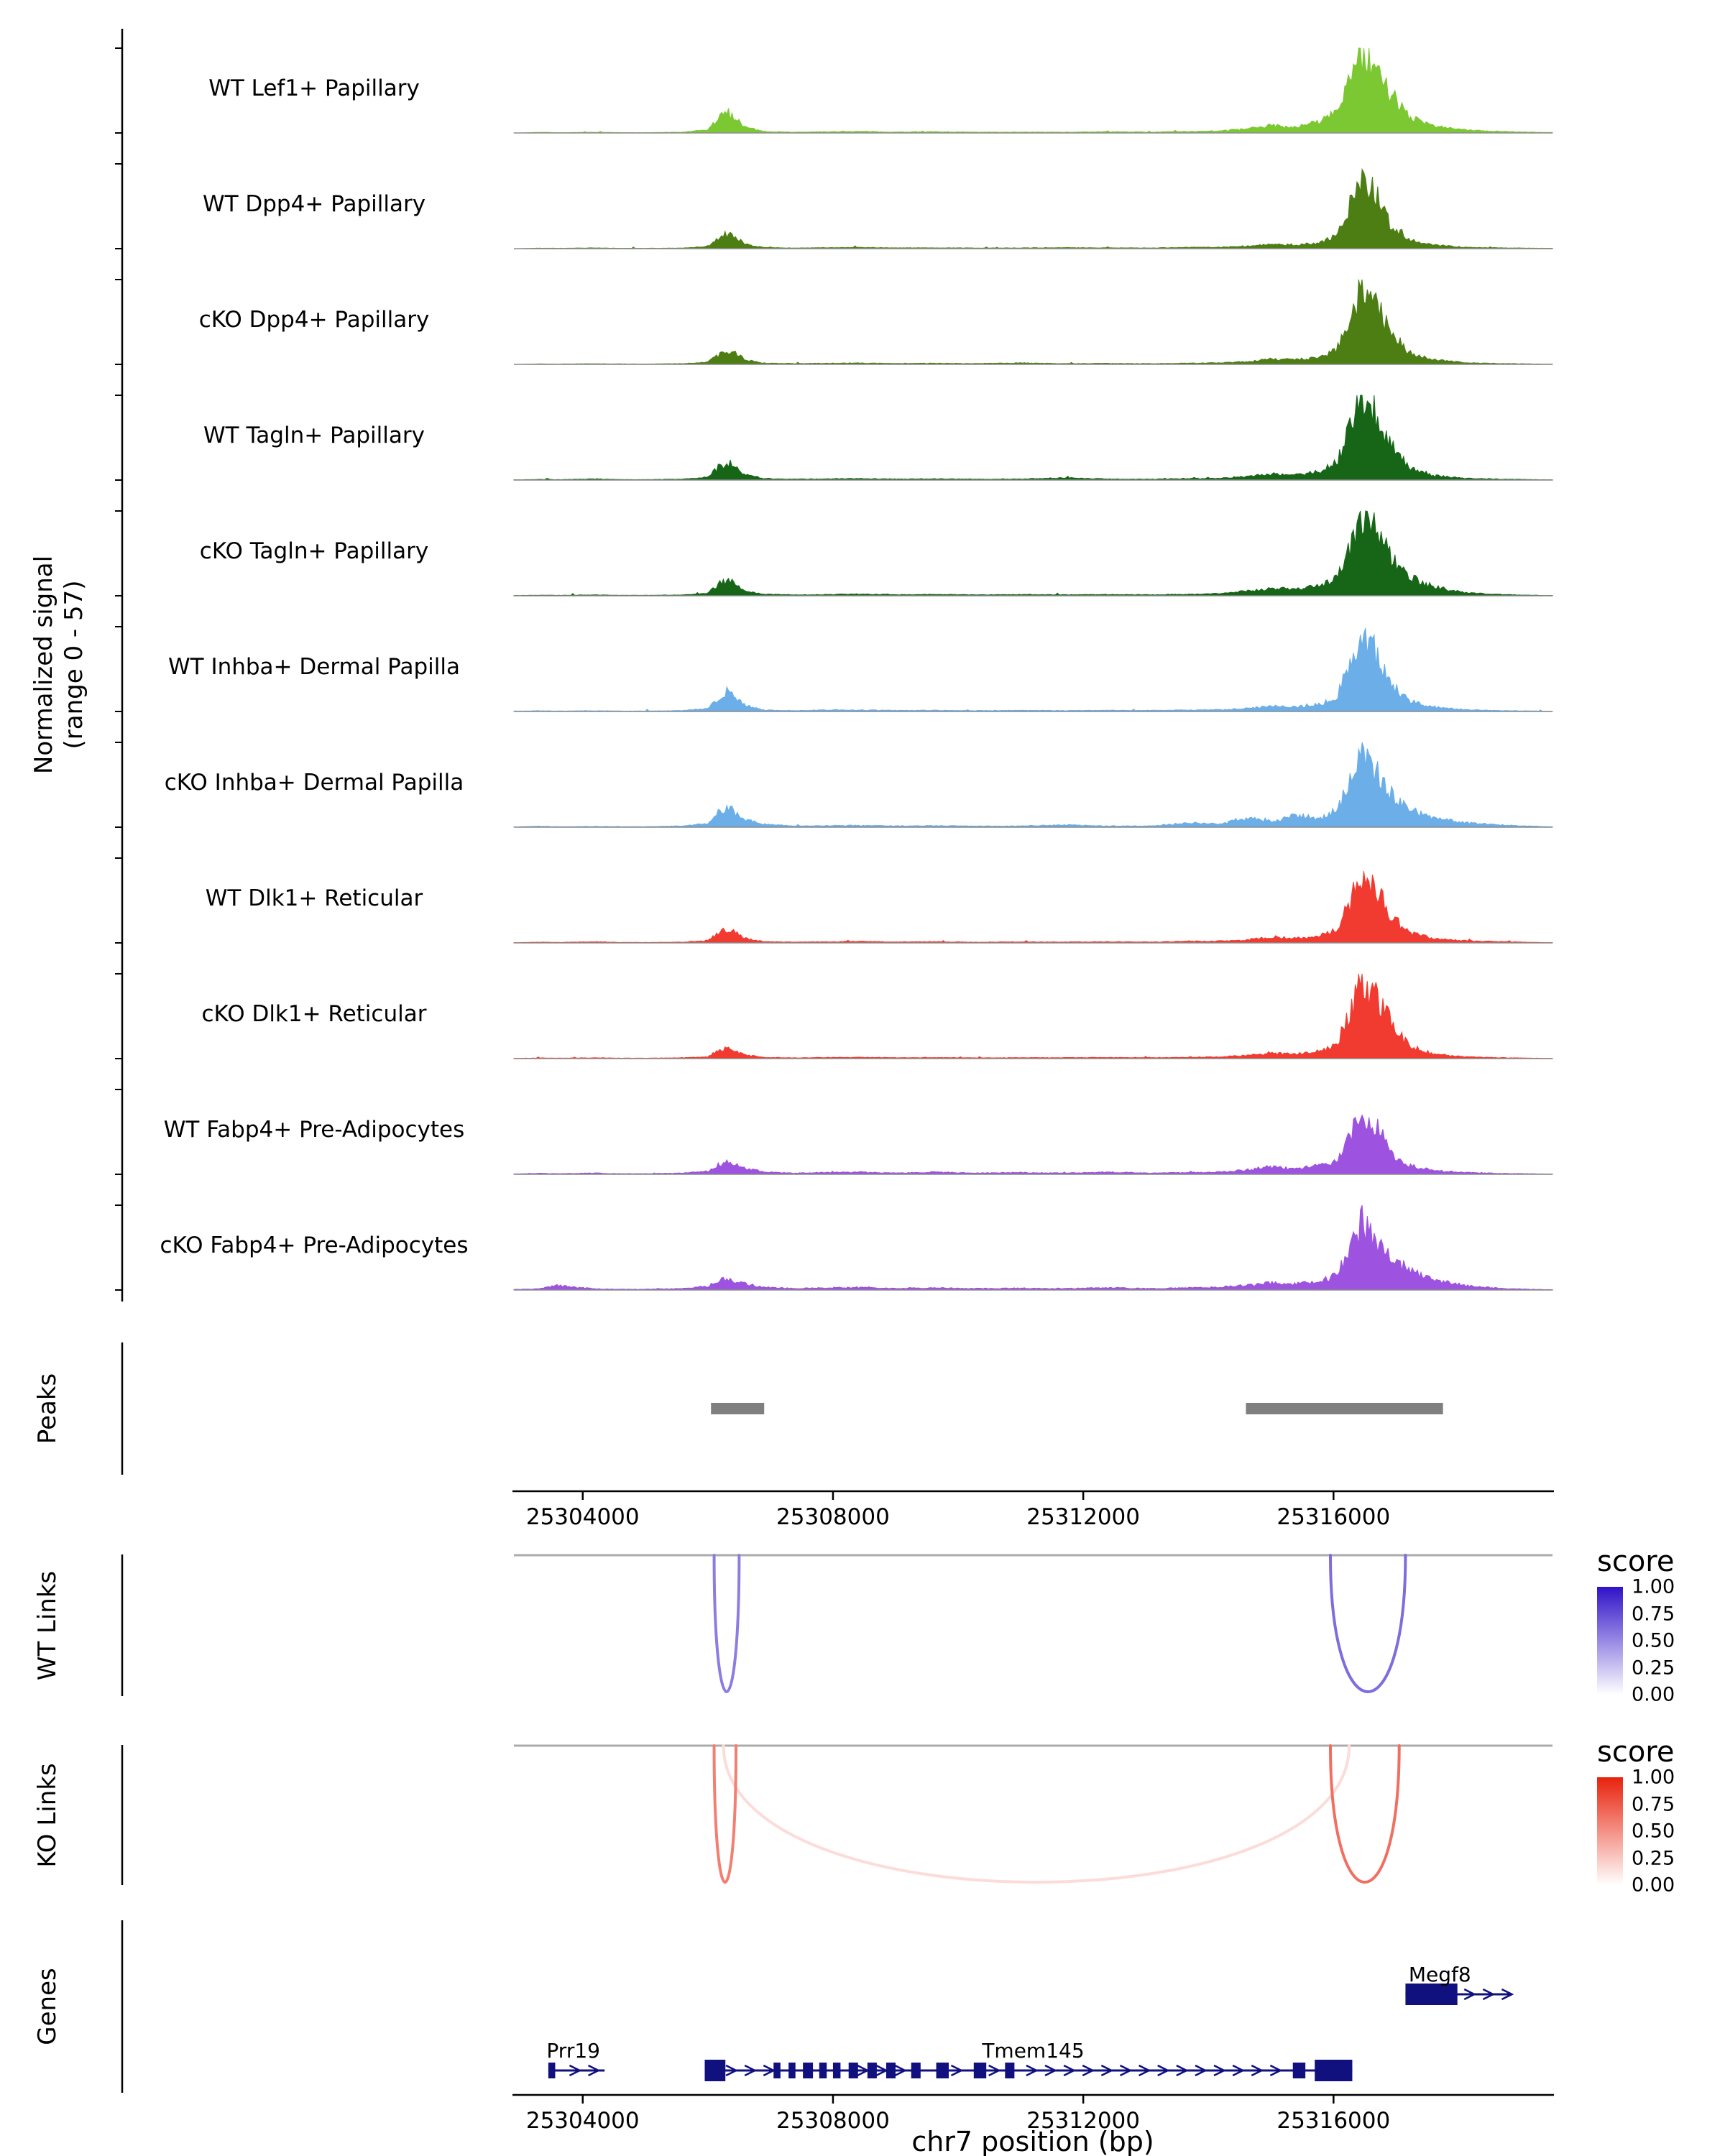  What do you see at coordinates (1636, 1752) in the screenshot?
I see `ko-legend-title: score` at bounding box center [1636, 1752].